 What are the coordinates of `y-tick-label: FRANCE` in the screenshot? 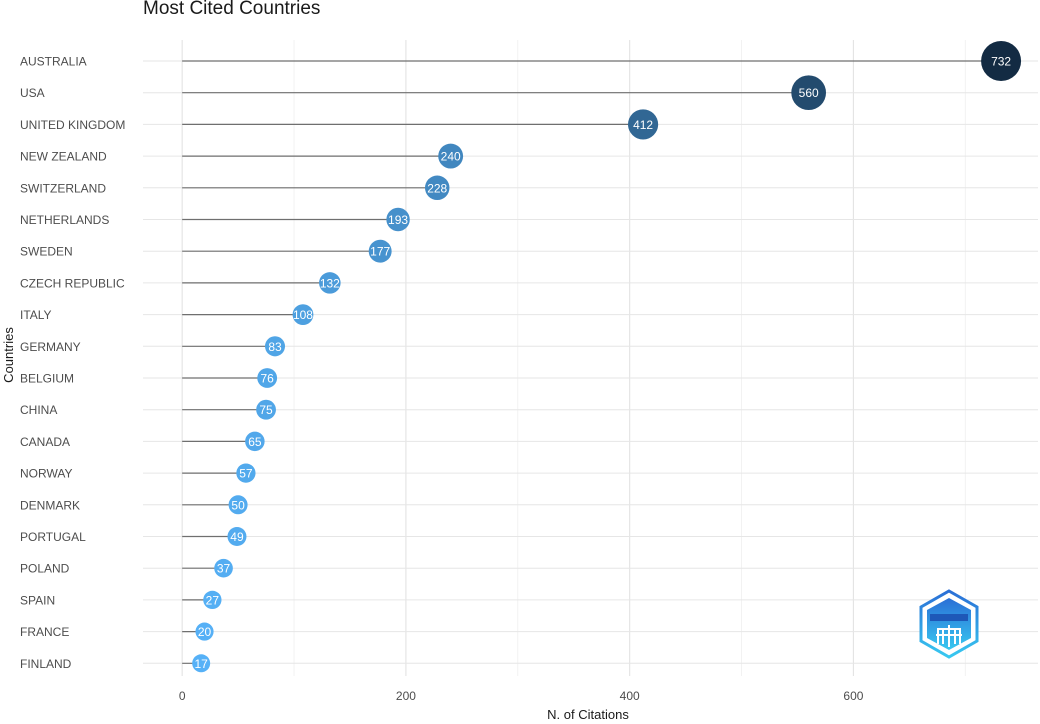 It's located at (44, 632).